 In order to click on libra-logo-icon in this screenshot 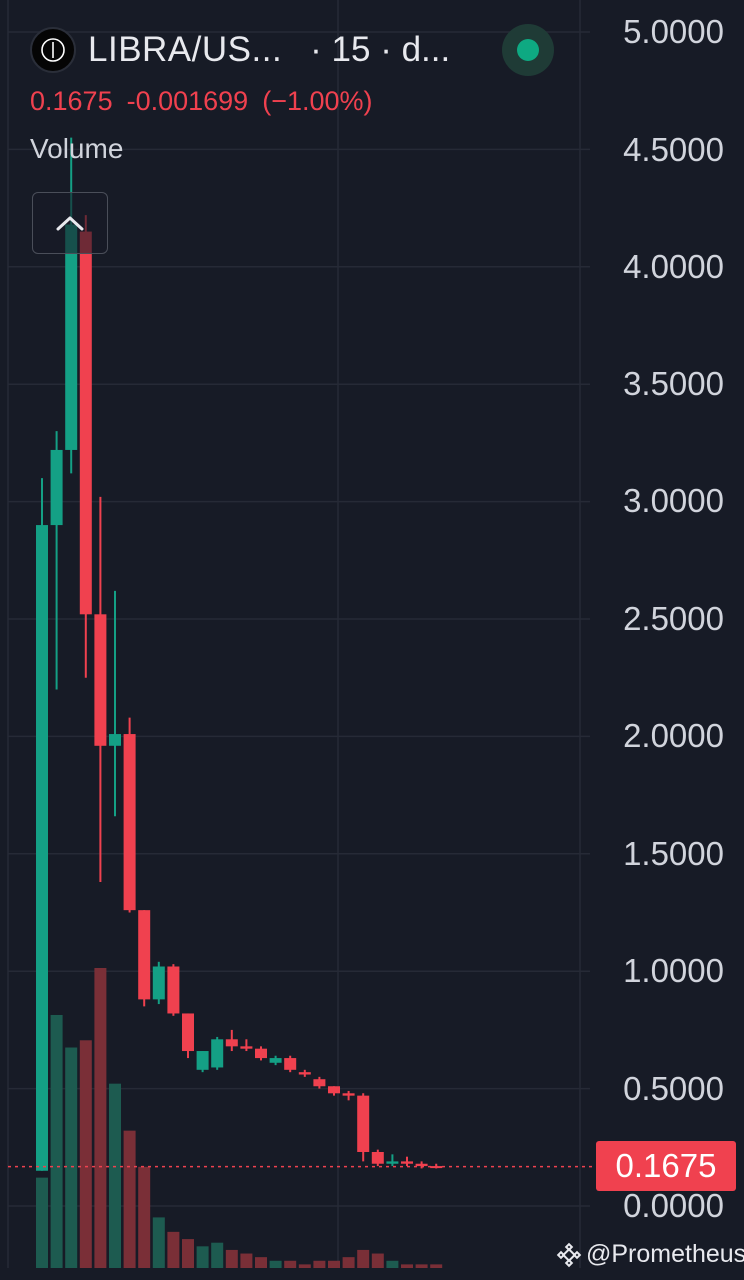, I will do `click(53, 50)`.